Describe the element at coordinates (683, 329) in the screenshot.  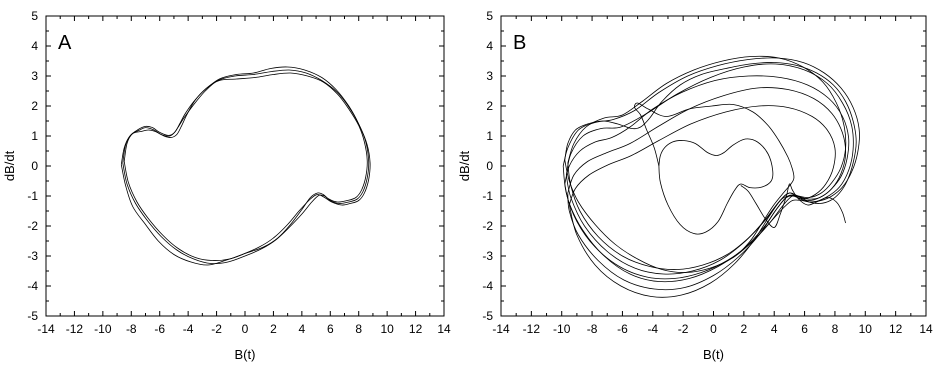
I see `x-tick-label-b: -2` at that location.